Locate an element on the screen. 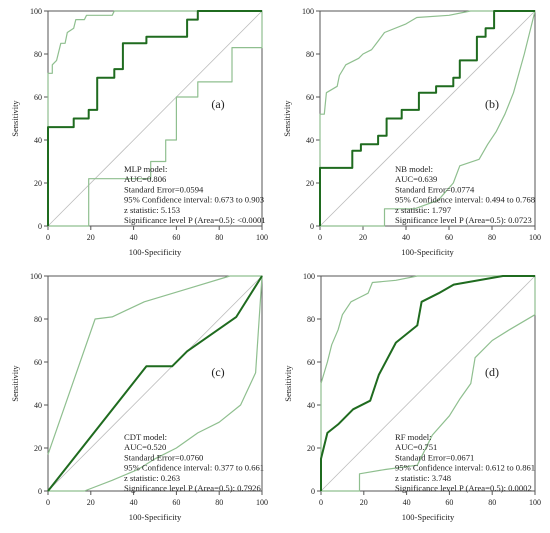 The height and width of the screenshot is (533, 550). panel-tag: (c) is located at coordinates (217, 372).